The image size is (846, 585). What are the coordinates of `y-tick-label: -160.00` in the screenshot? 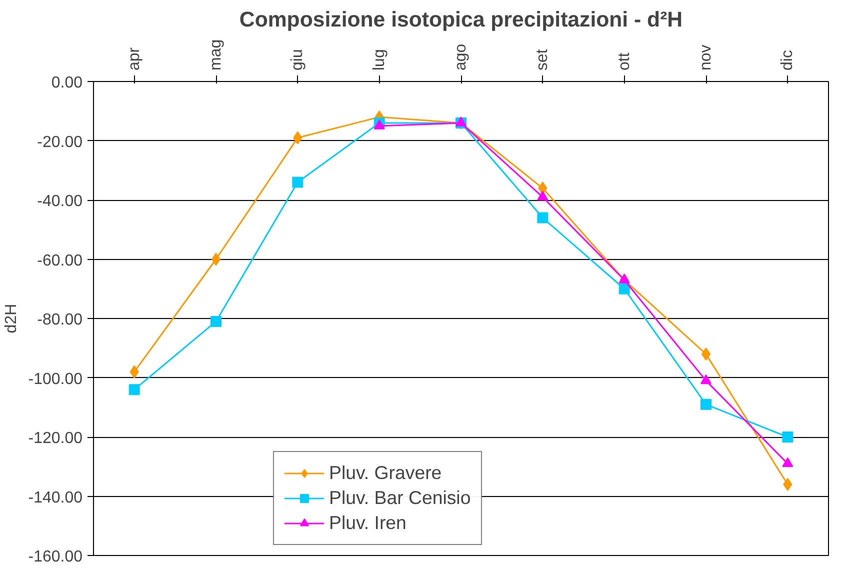 It's located at (55, 557).